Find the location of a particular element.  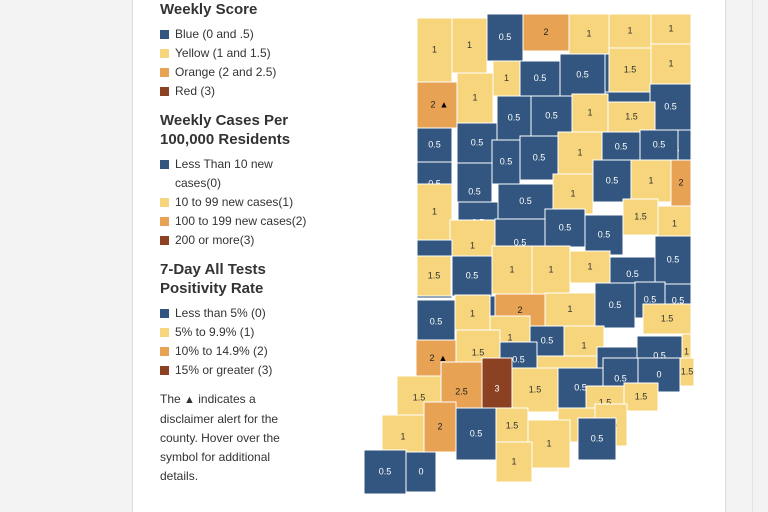

county-22: 1.5 is located at coordinates (631, 117).